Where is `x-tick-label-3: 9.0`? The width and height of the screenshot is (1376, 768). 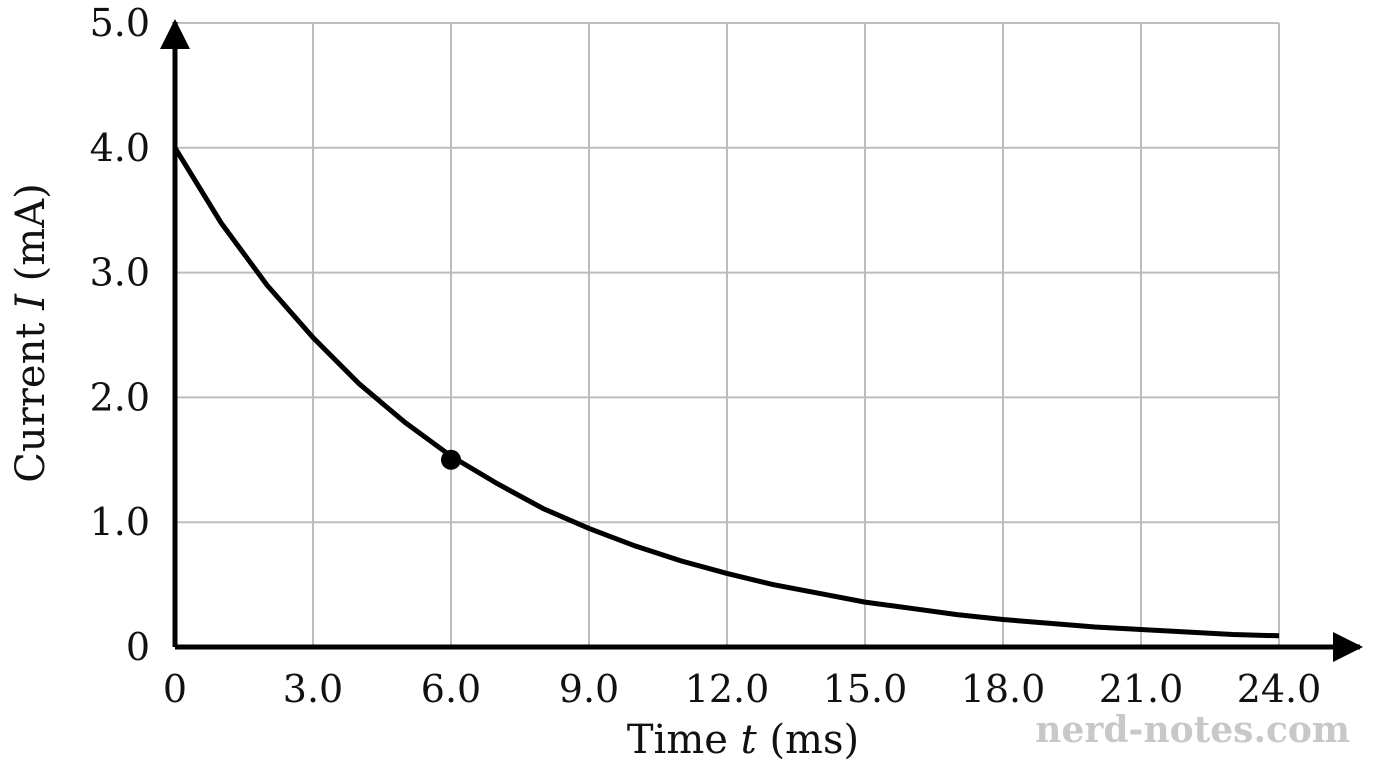 x-tick-label-3: 9.0 is located at coordinates (589, 689).